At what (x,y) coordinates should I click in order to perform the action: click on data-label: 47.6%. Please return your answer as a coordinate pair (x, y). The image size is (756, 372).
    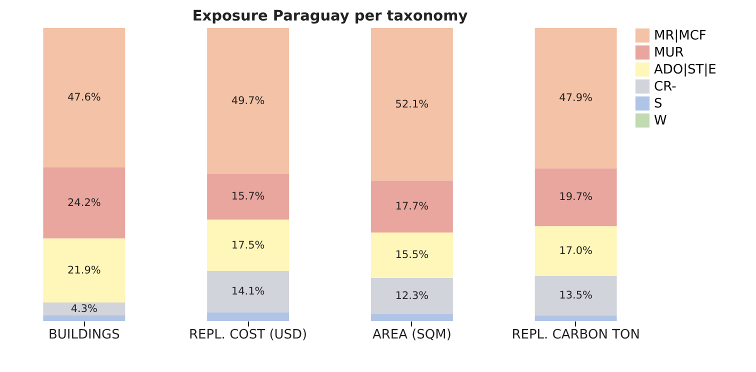
    Looking at the image, I should click on (84, 98).